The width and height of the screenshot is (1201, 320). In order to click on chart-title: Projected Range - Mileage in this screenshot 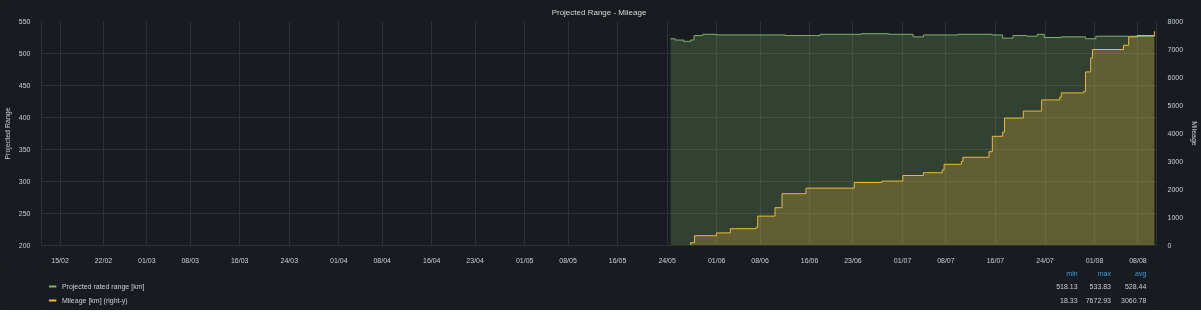, I will do `click(599, 12)`.